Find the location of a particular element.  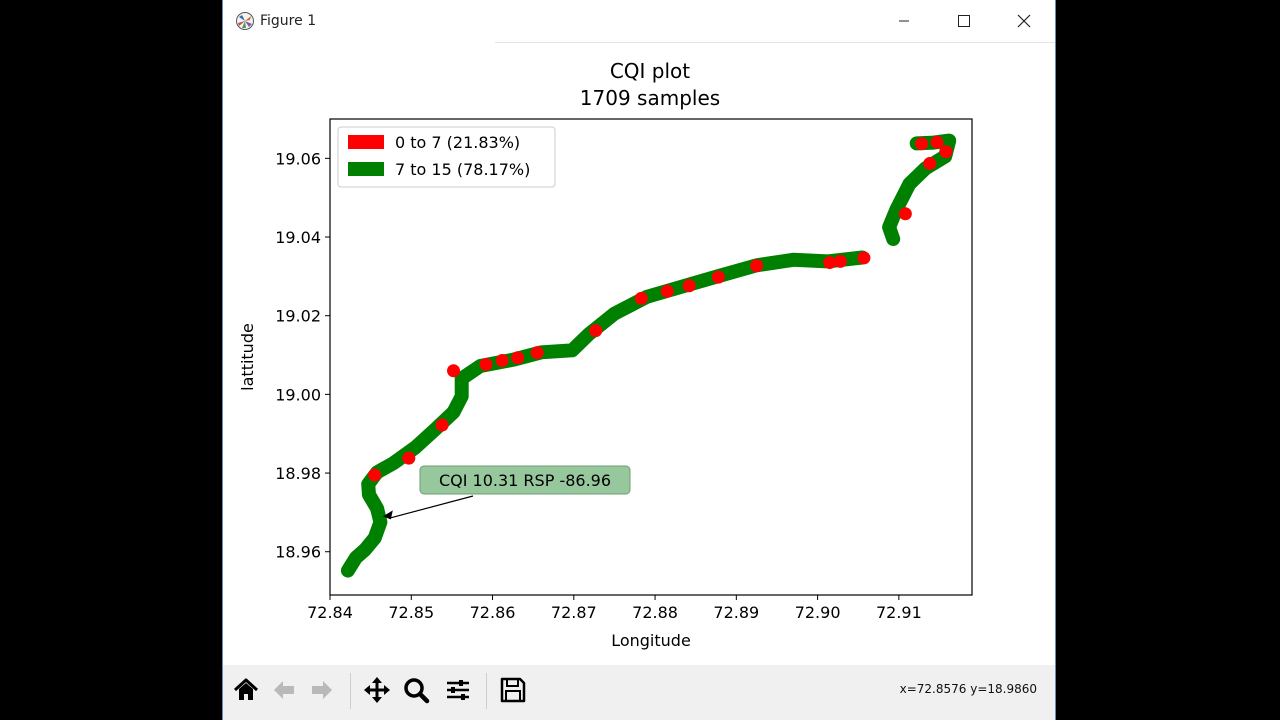

cursor-coordinates: x=72.8576 y=18.9860 is located at coordinates (968, 689).